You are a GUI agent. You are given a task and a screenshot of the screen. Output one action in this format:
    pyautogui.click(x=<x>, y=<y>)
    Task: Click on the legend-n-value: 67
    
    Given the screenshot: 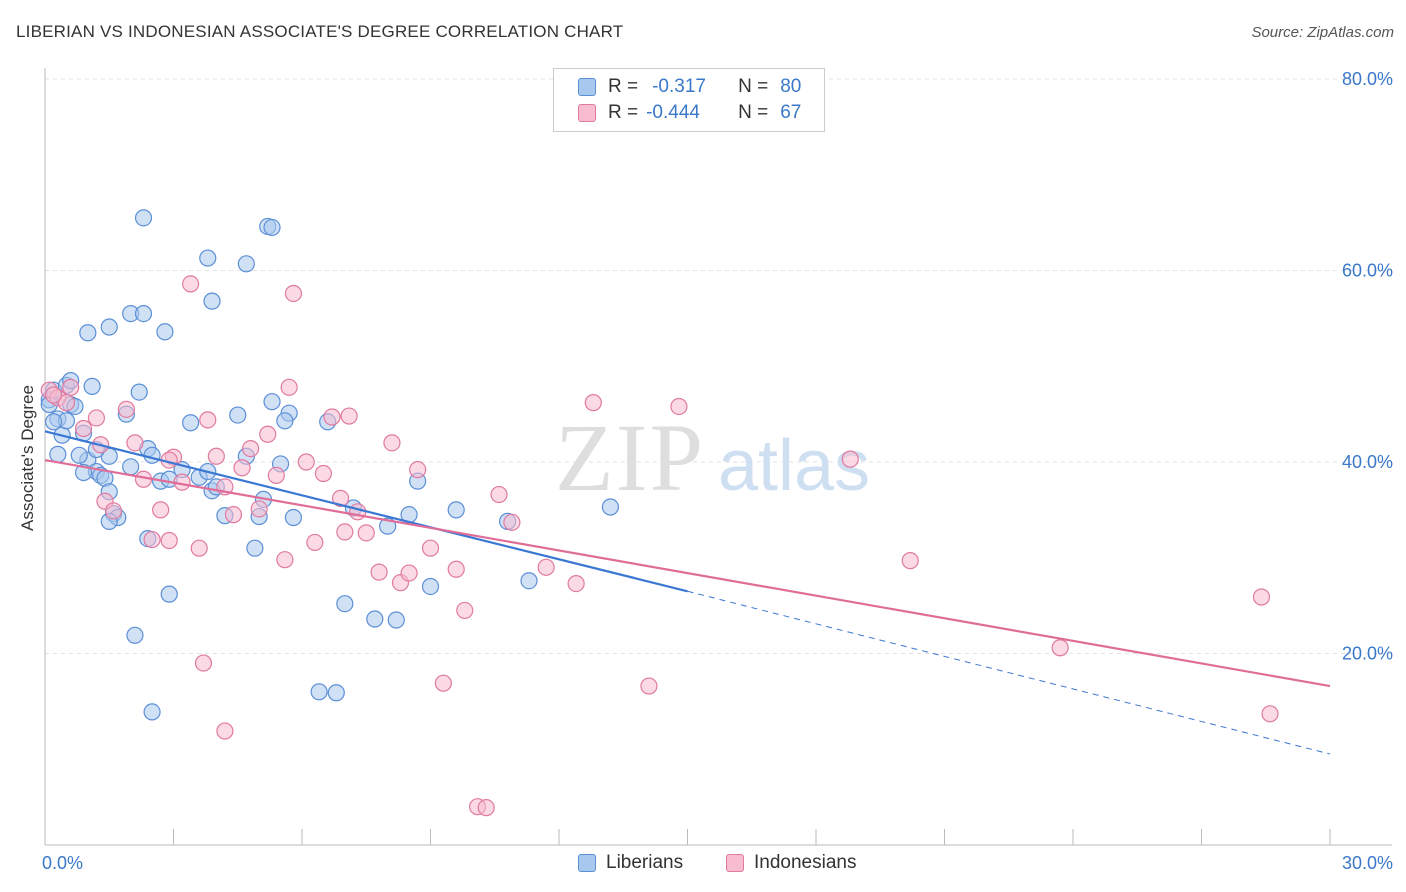 What is the action you would take?
    pyautogui.click(x=791, y=112)
    